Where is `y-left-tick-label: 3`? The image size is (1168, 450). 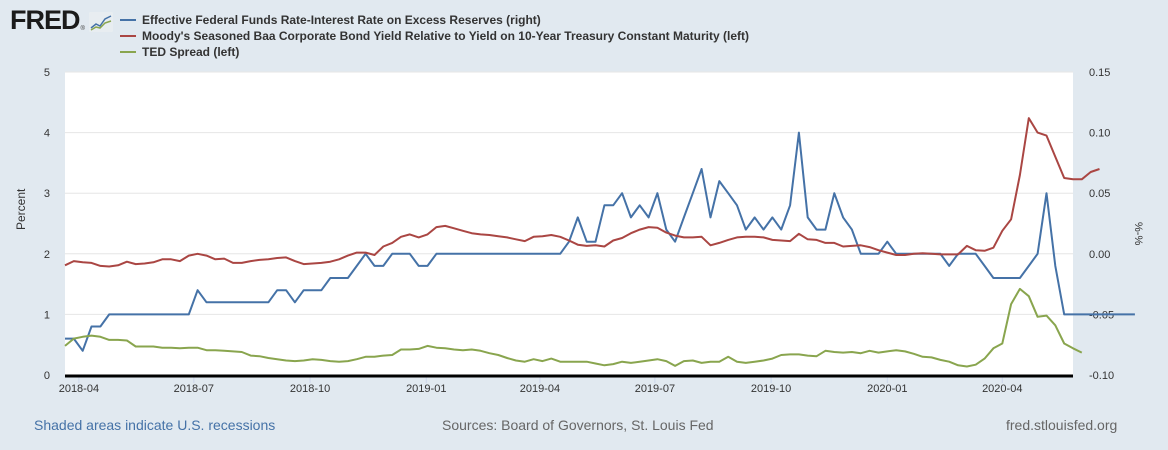 y-left-tick-label: 3 is located at coordinates (47, 194).